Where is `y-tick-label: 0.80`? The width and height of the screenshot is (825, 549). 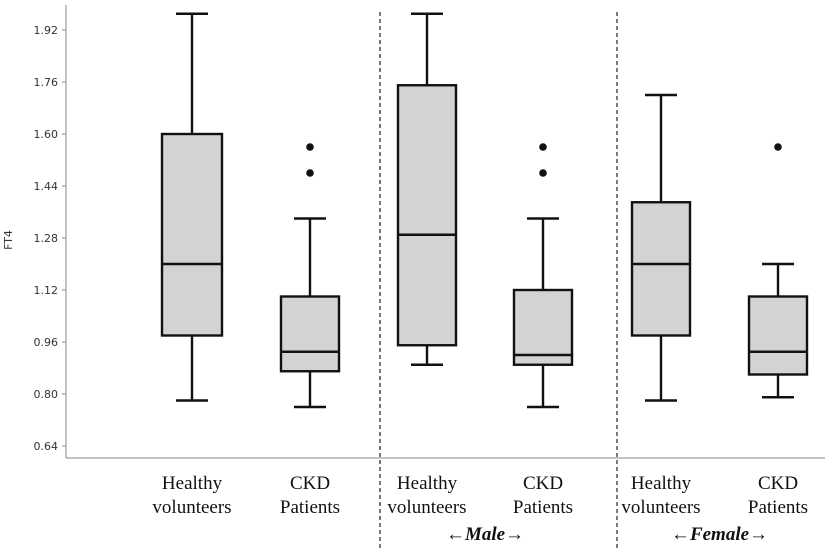
y-tick-label: 0.80 is located at coordinates (46, 394).